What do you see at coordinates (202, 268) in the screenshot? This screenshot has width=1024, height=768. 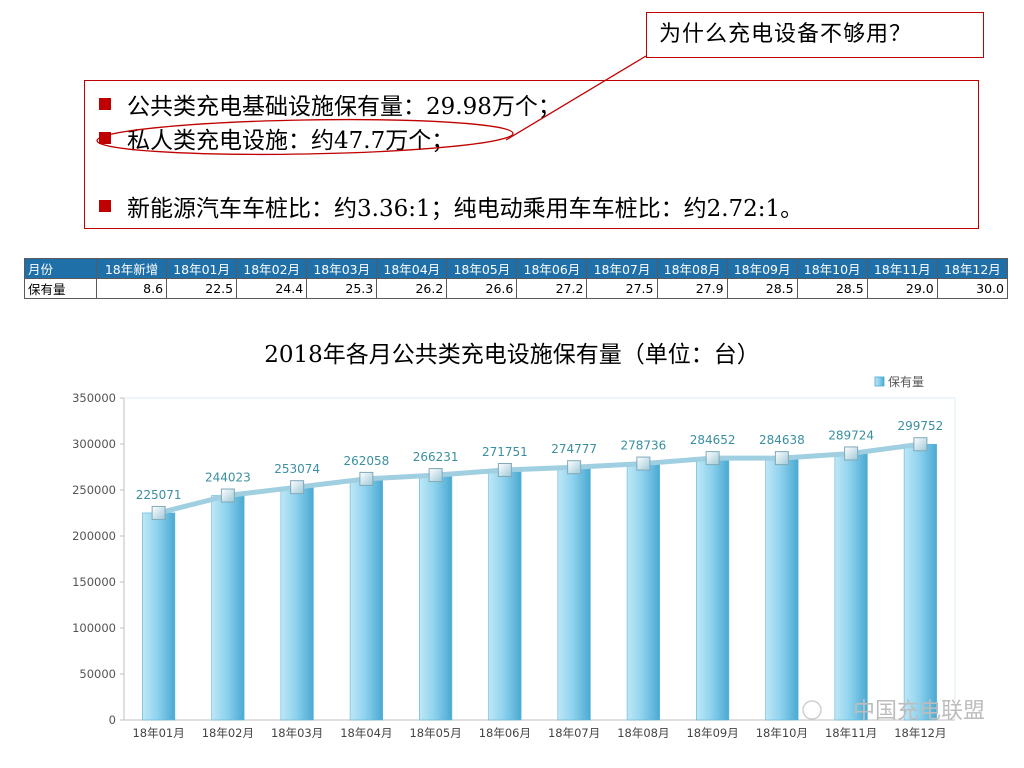 I see `table-header-cell: 18年01月` at bounding box center [202, 268].